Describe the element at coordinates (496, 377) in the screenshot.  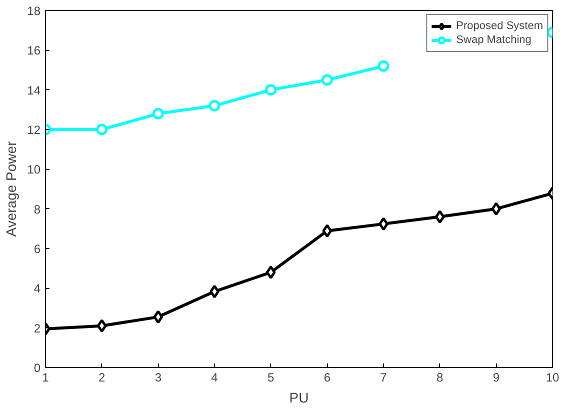
I see `x-tick-label: 9` at that location.